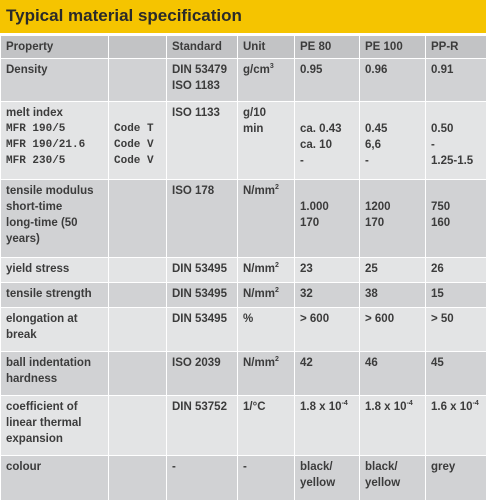  I want to click on property-line: hardness, so click(55, 379).